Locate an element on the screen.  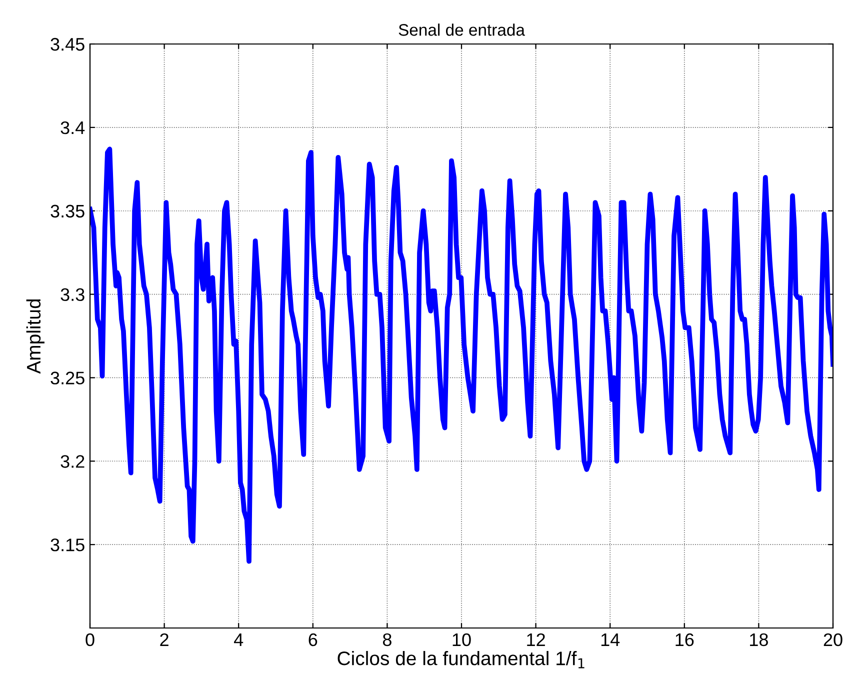
x-tick-label: 4 is located at coordinates (239, 640).